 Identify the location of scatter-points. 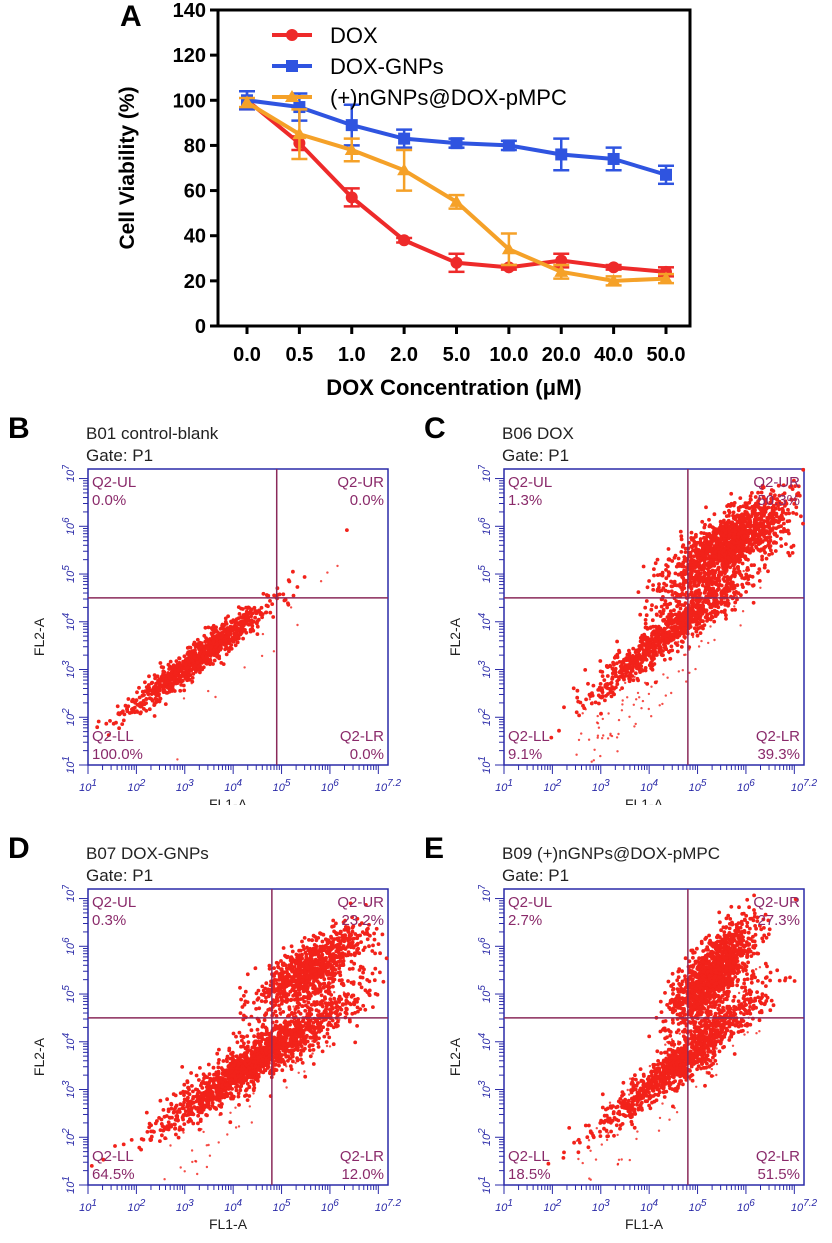
(677, 615).